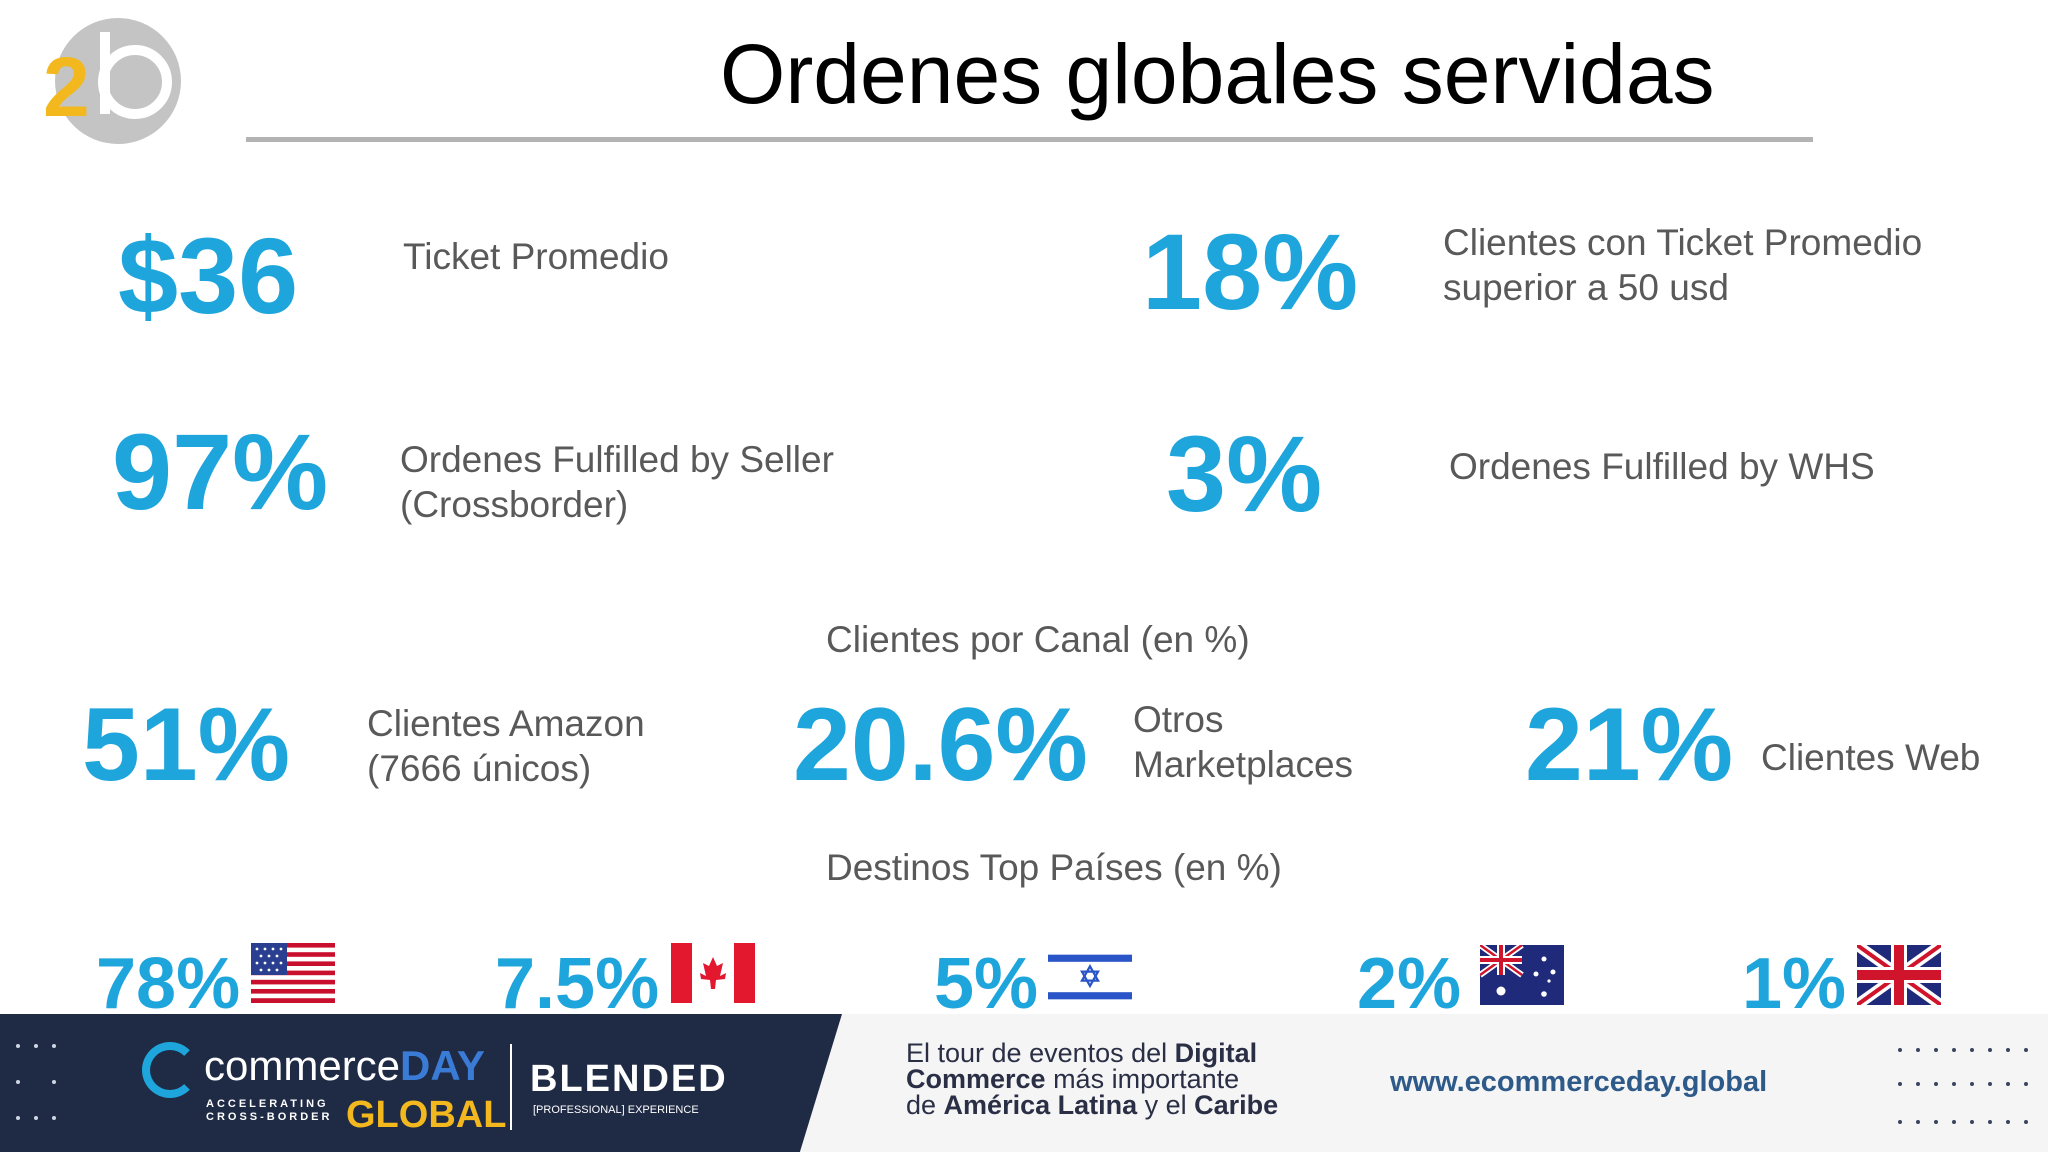  Describe the element at coordinates (66, 87) in the screenshot. I see `svg-text: 2` at that location.